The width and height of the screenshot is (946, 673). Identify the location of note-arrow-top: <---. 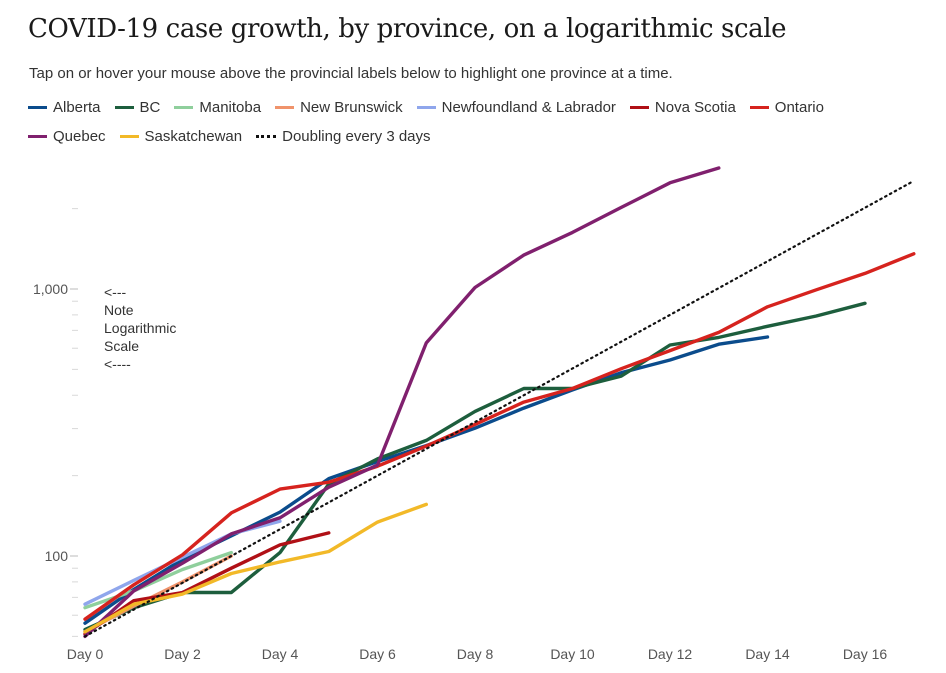
(115, 292).